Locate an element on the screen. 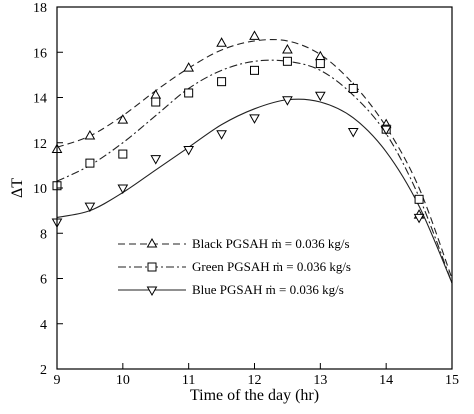 The height and width of the screenshot is (414, 474). y-tick-label: 14 is located at coordinates (40, 99).